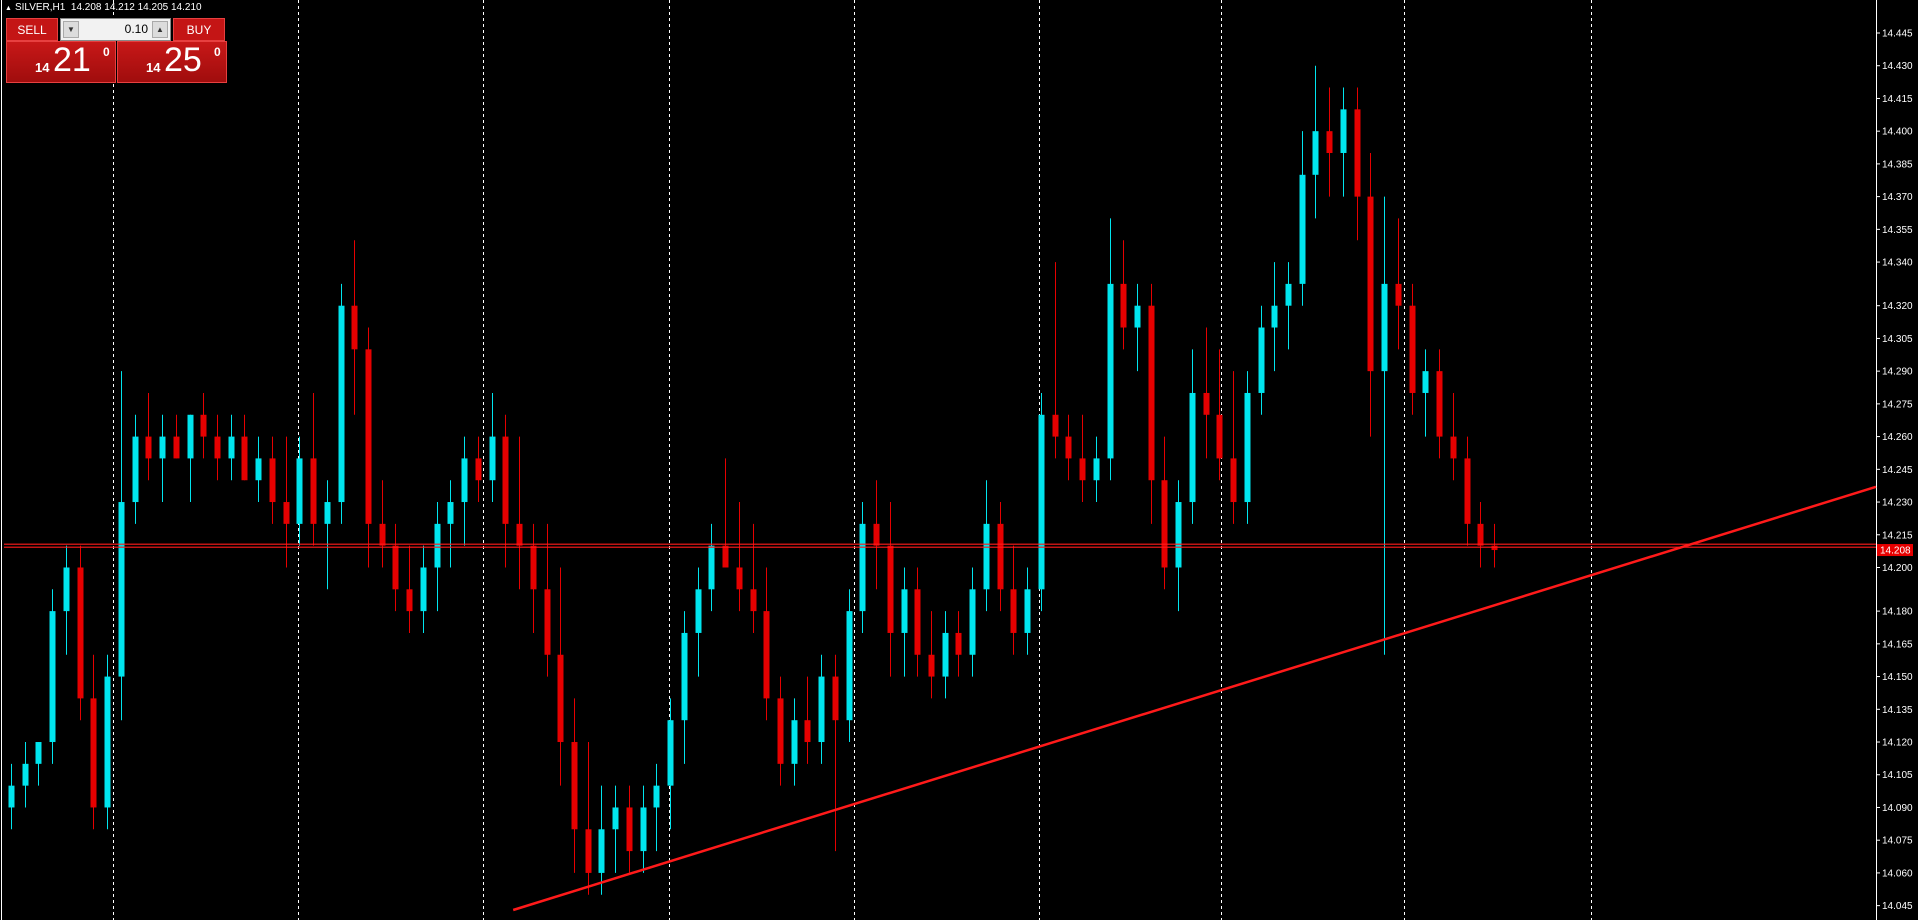  Describe the element at coordinates (1897, 437) in the screenshot. I see `price-tick-label: 14.260` at that location.